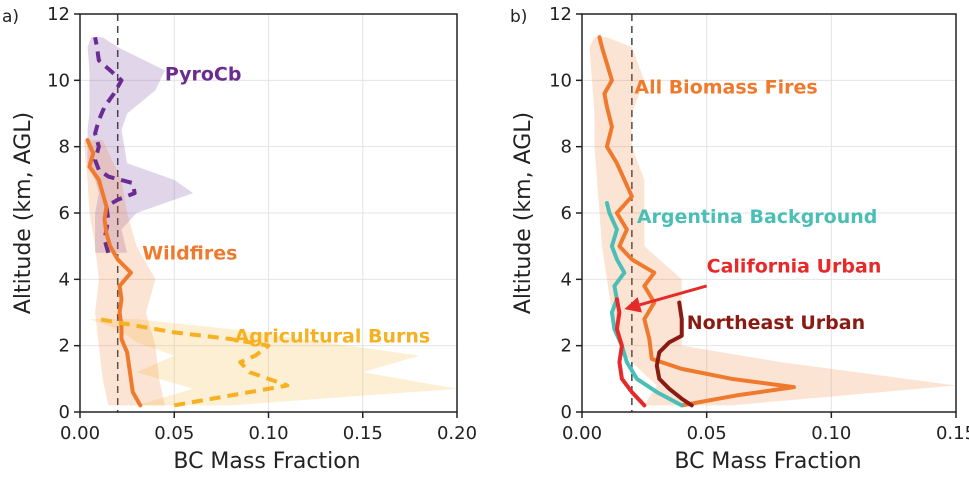  What do you see at coordinates (457, 433) in the screenshot?
I see `x-tick-label: 0.20` at bounding box center [457, 433].